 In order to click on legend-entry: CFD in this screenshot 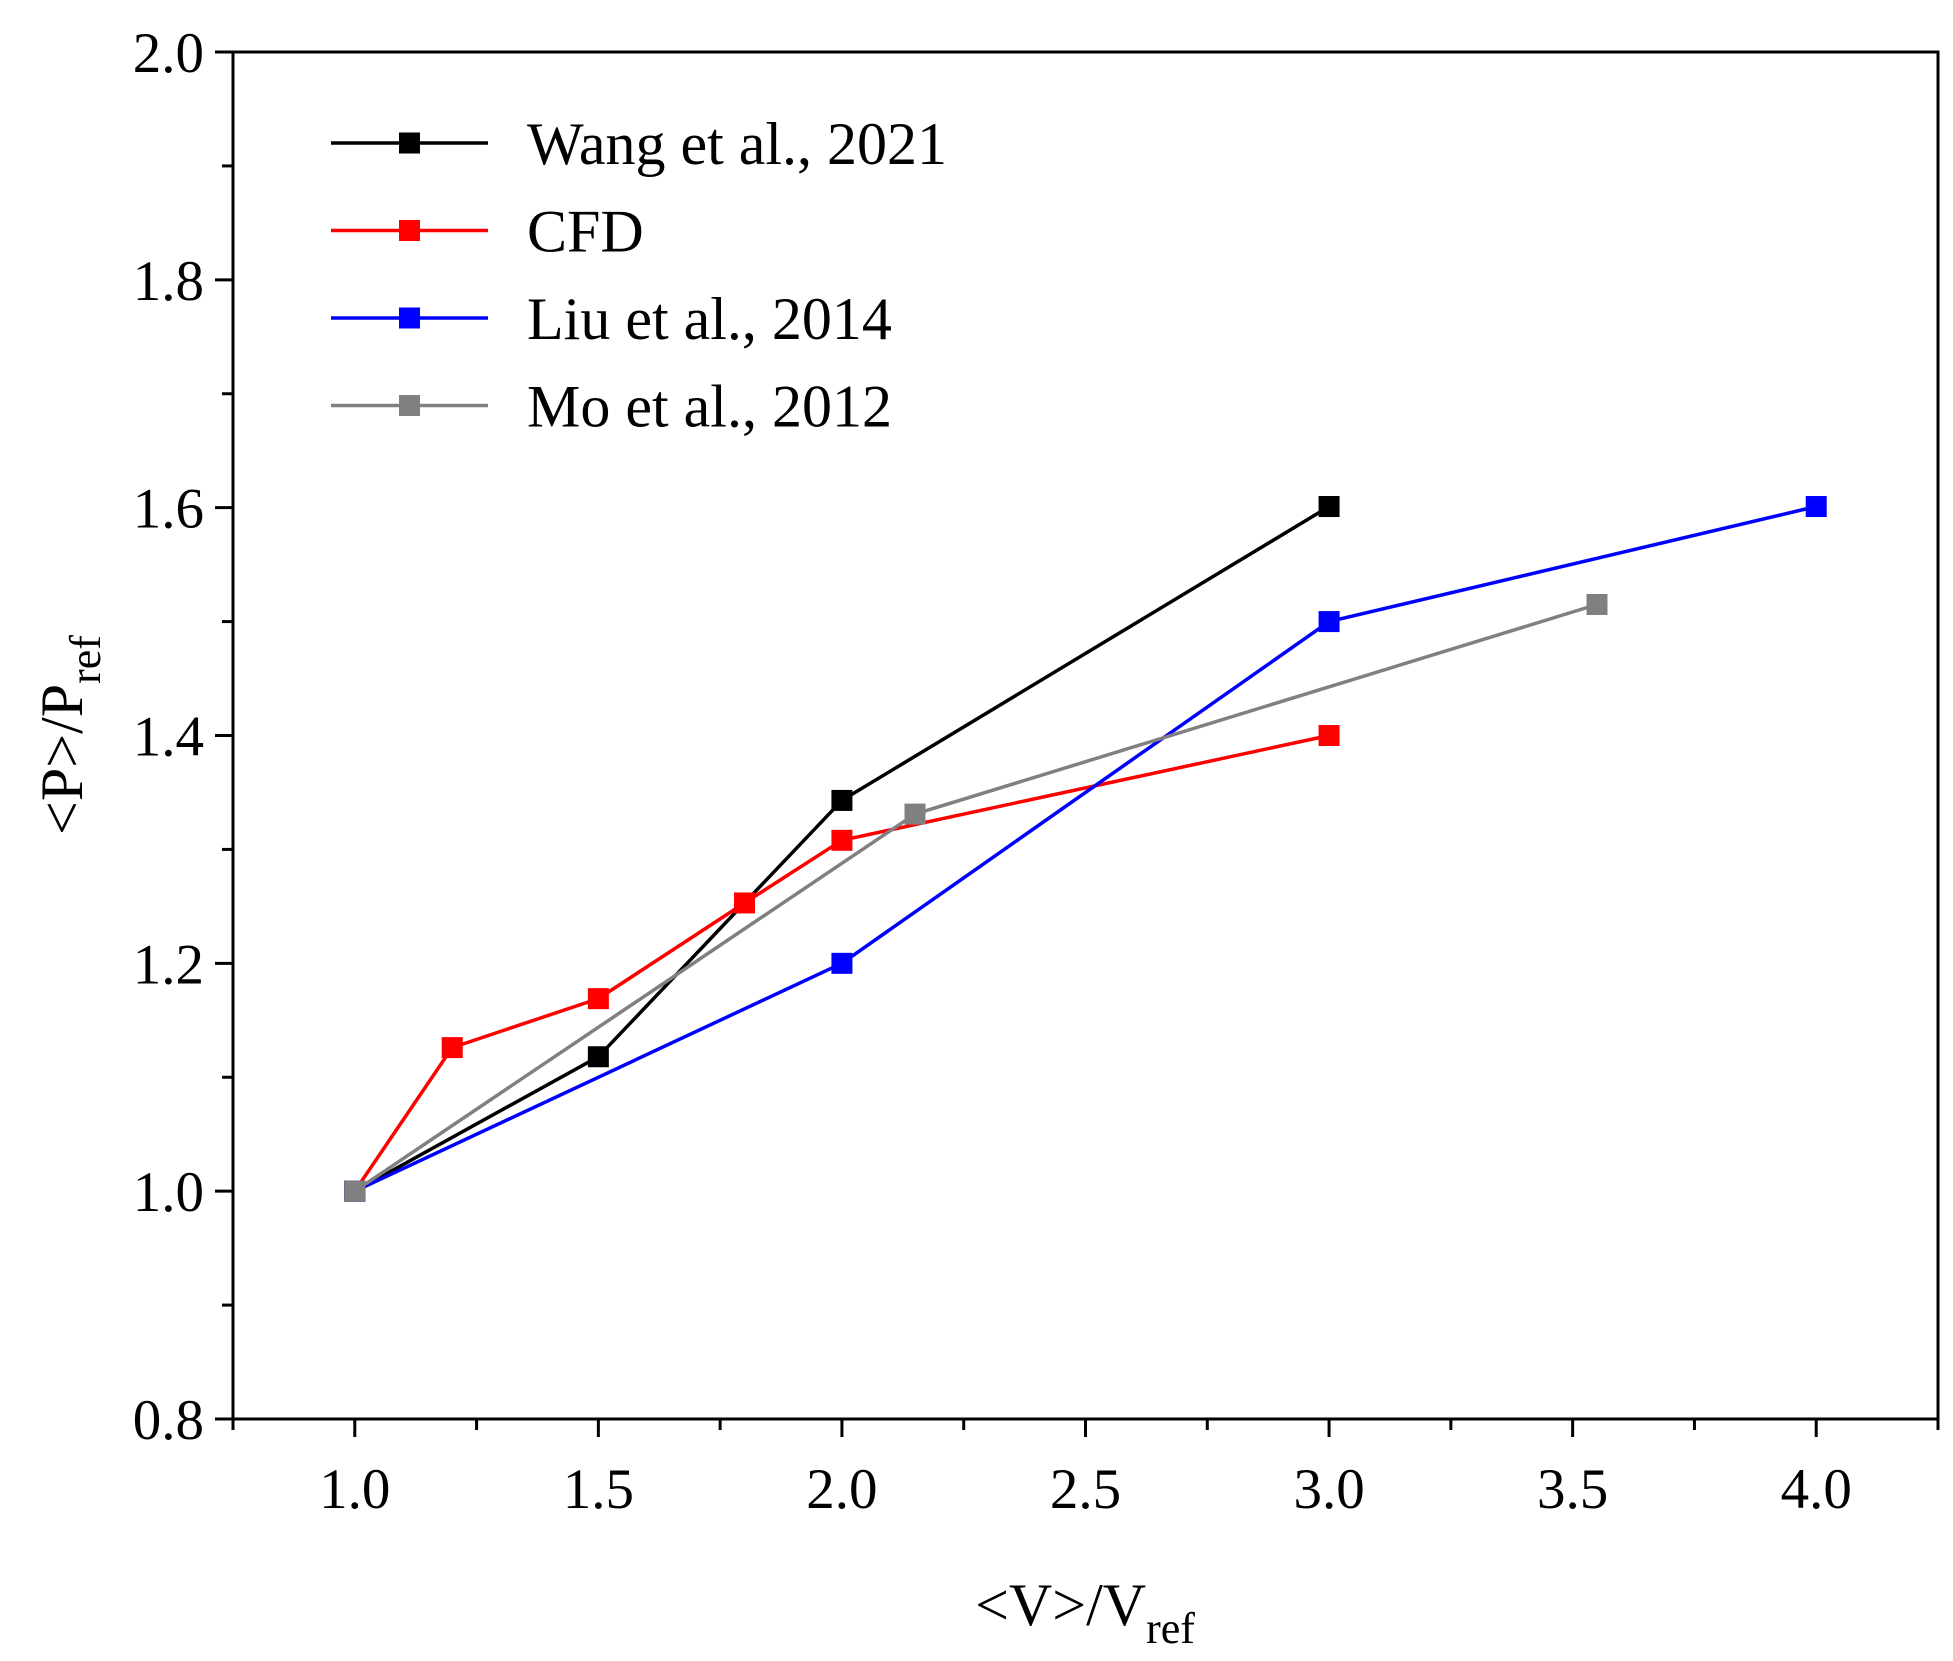, I will do `click(487, 232)`.